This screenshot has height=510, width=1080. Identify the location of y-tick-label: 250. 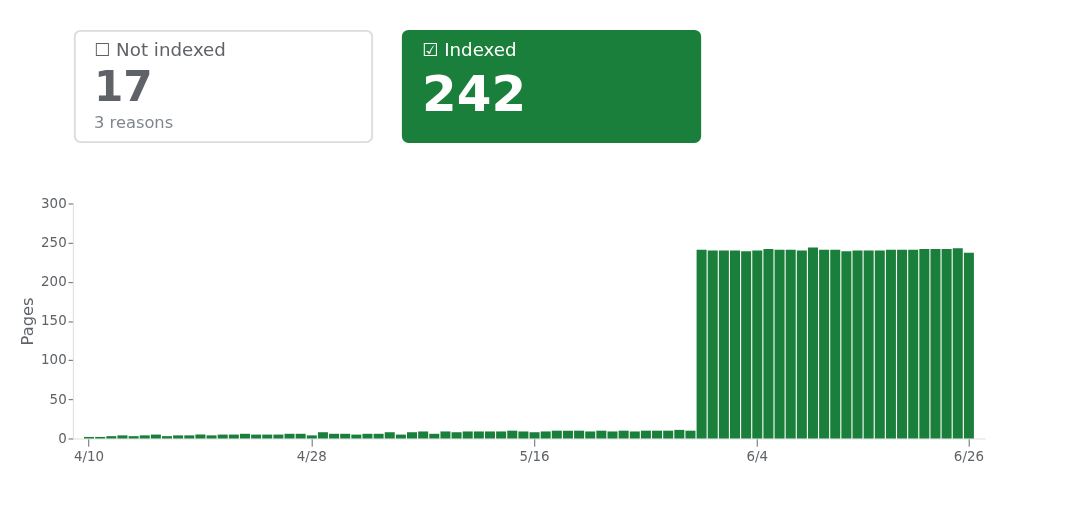
(54, 242).